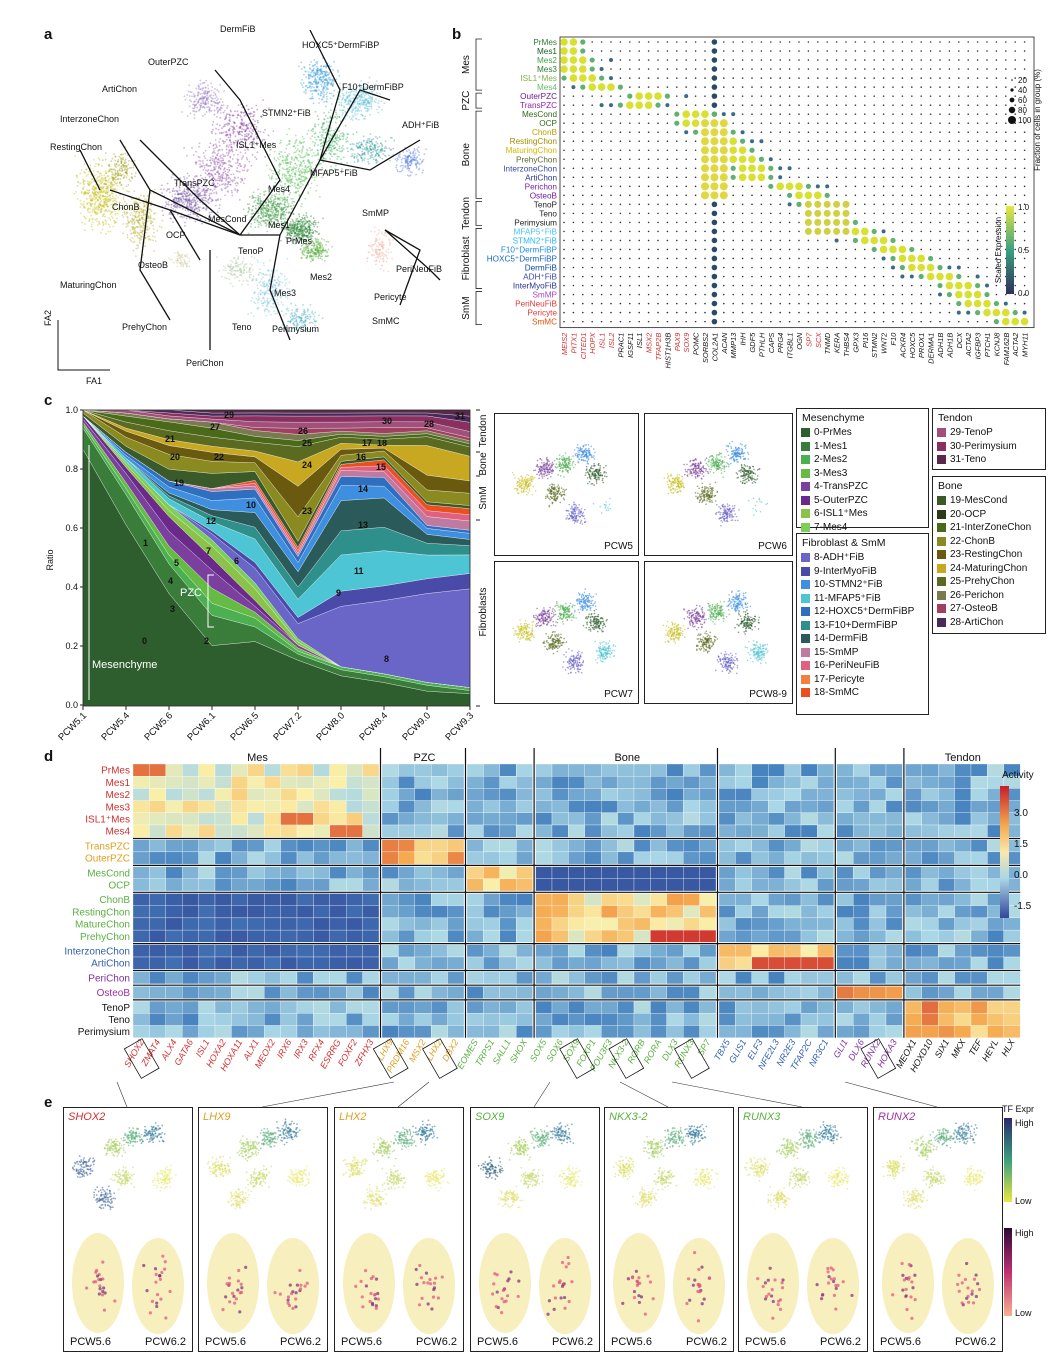 The width and height of the screenshot is (1058, 1371). What do you see at coordinates (620, 345) in the screenshot?
I see `gene-label: PRAC1` at bounding box center [620, 345].